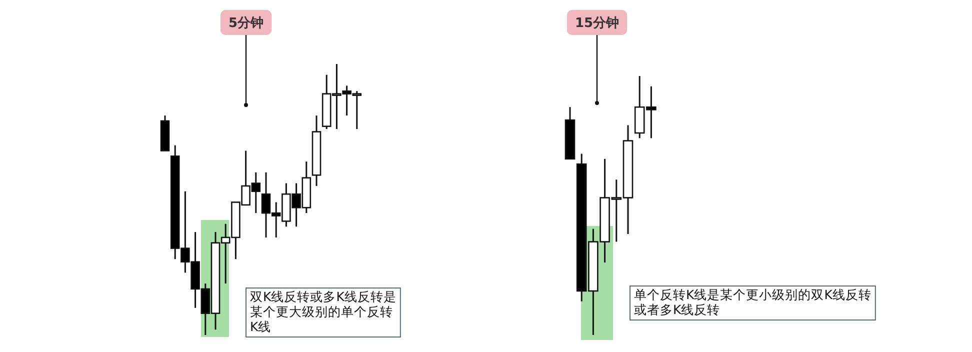  Describe the element at coordinates (246, 23) in the screenshot. I see `chart-title: 5分钟` at that location.